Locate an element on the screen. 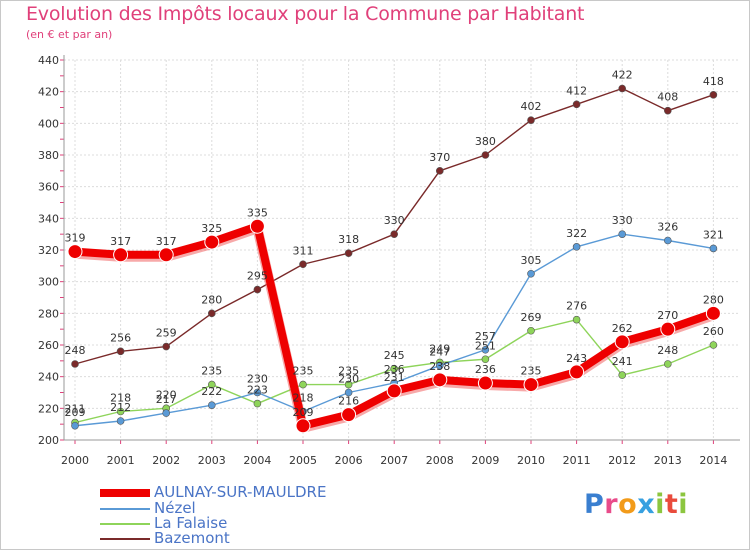  proxiti-logo: Proxiti is located at coordinates (636, 504).